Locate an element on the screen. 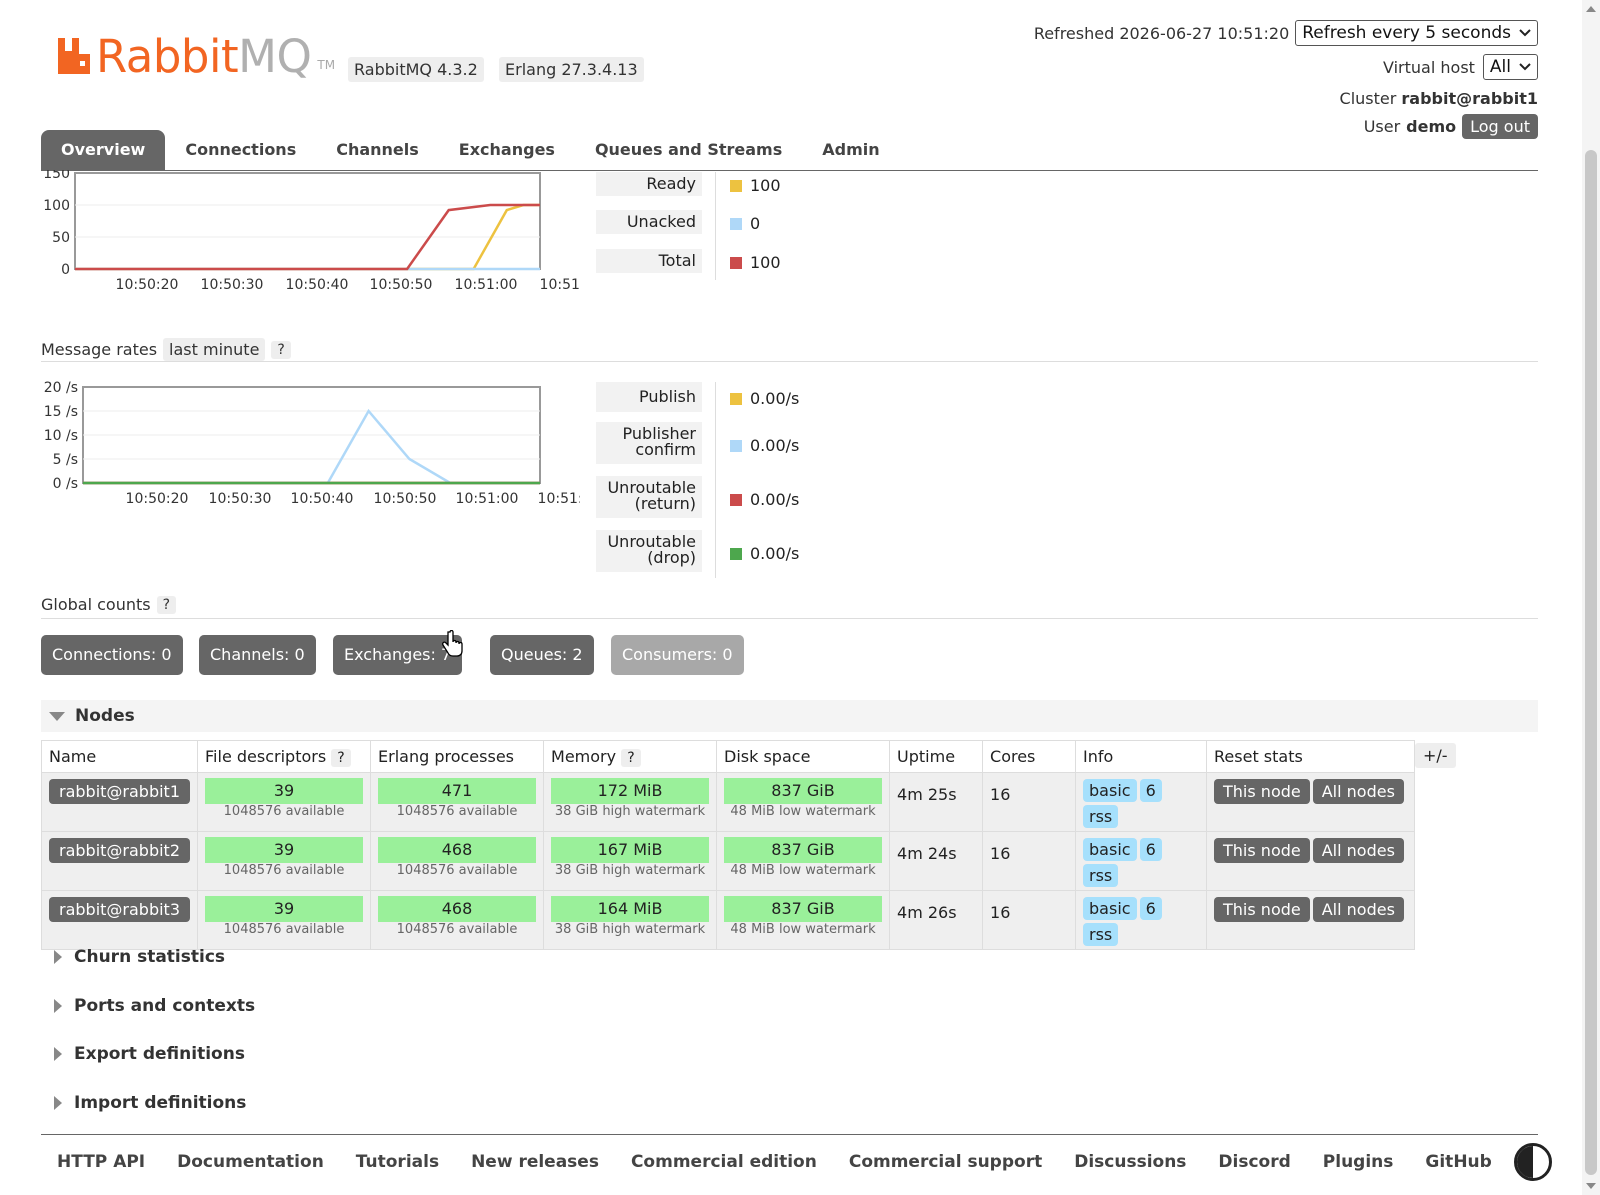 This screenshot has width=1600, height=1195. scroll-up-icon is located at coordinates (1591, 9).